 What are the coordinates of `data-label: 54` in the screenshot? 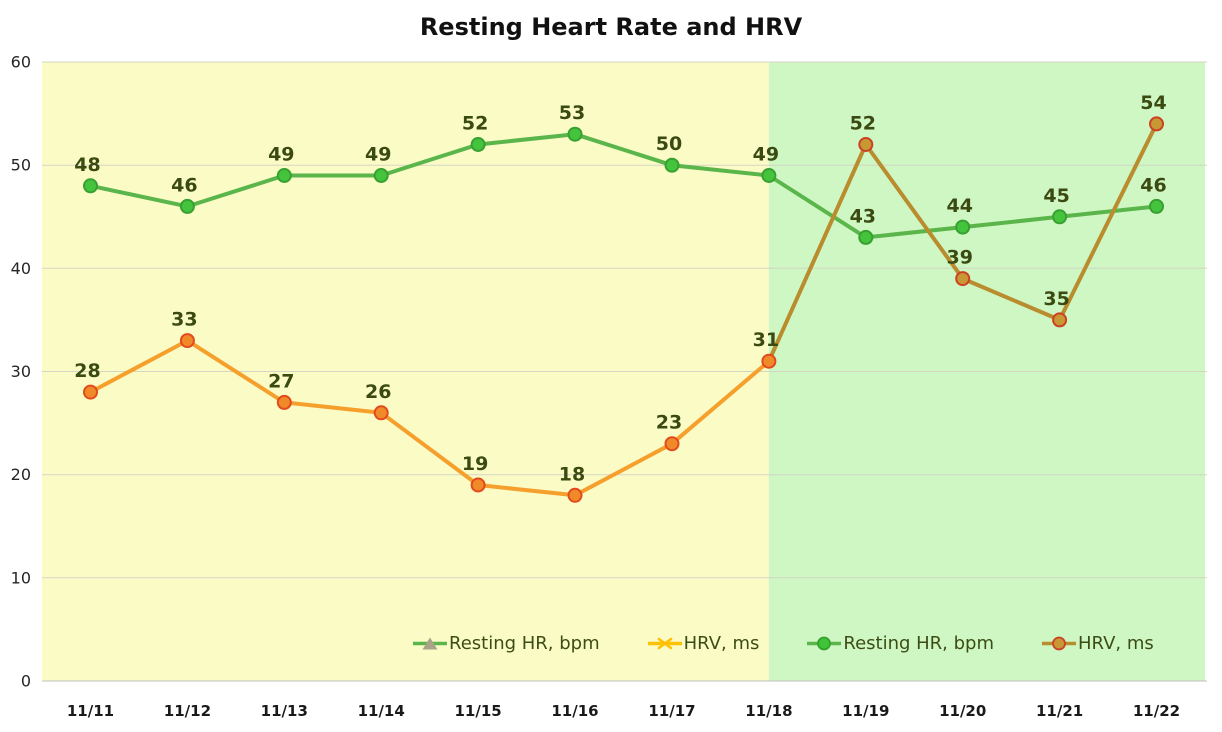 It's located at (1153, 103).